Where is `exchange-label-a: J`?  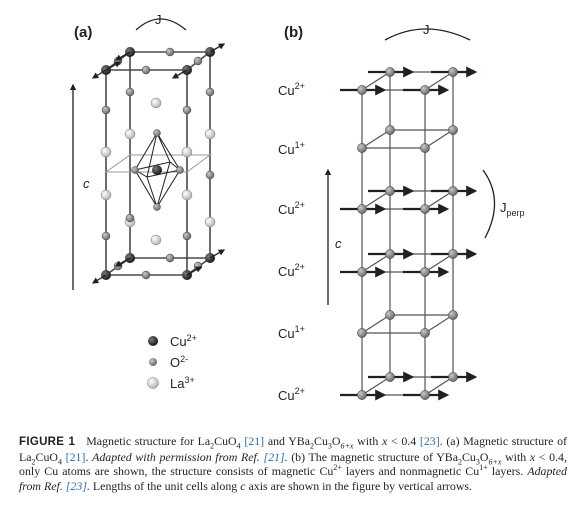 exchange-label-a: J is located at coordinates (158, 19).